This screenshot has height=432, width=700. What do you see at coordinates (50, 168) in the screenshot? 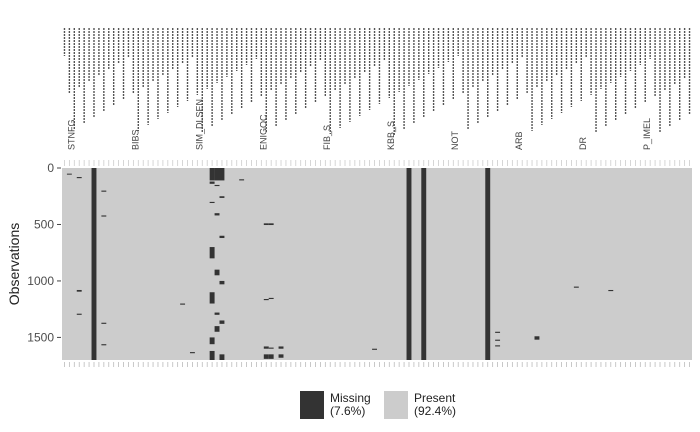
I see `y-tick-label: 0` at bounding box center [50, 168].